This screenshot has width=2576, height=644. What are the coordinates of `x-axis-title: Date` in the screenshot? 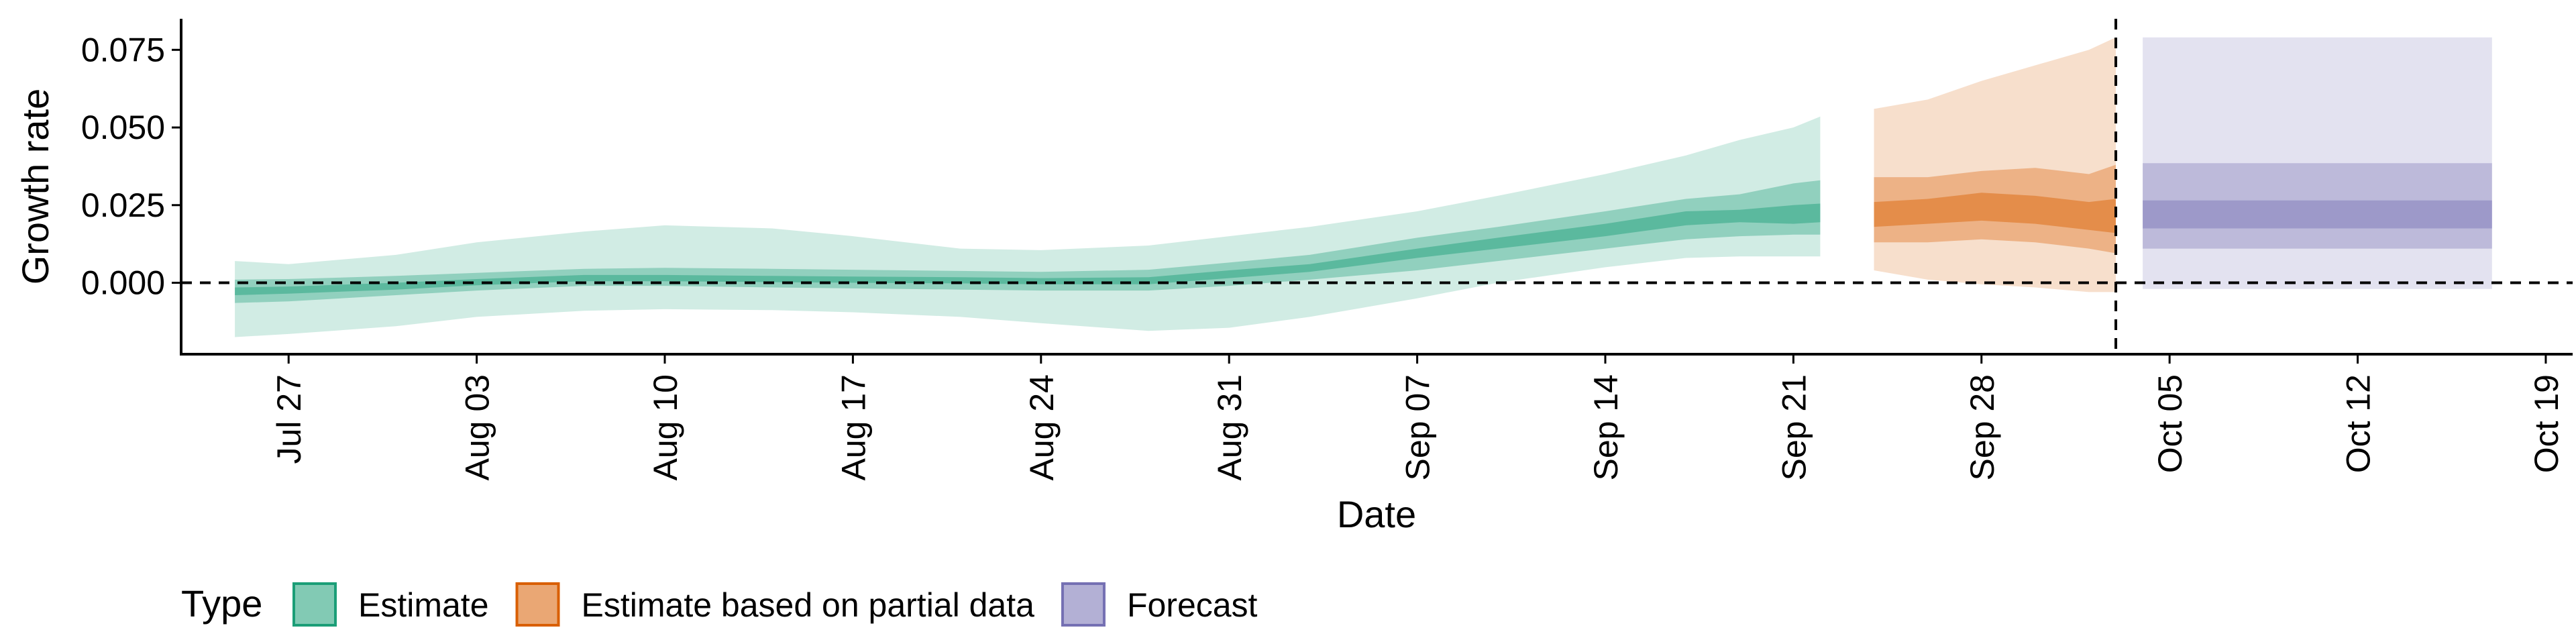 It's located at (1376, 514).